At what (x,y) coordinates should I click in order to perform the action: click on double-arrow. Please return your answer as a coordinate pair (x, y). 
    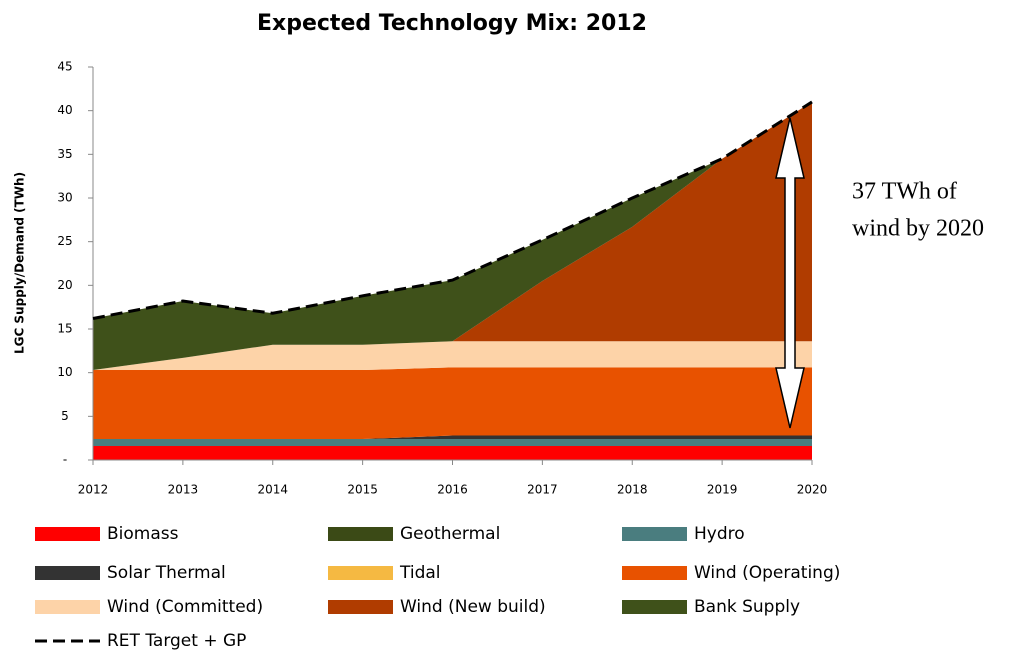
    Looking at the image, I should click on (790, 273).